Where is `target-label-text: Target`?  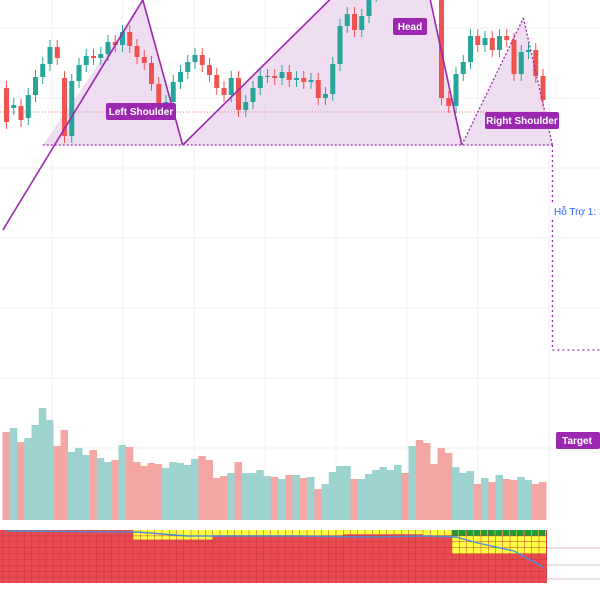 target-label-text: Target is located at coordinates (577, 441).